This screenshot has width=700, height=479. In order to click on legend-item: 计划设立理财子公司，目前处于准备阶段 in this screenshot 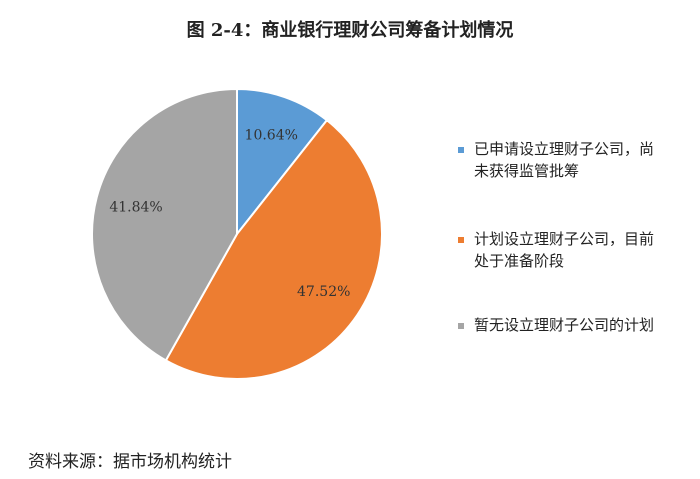, I will do `click(563, 250)`.